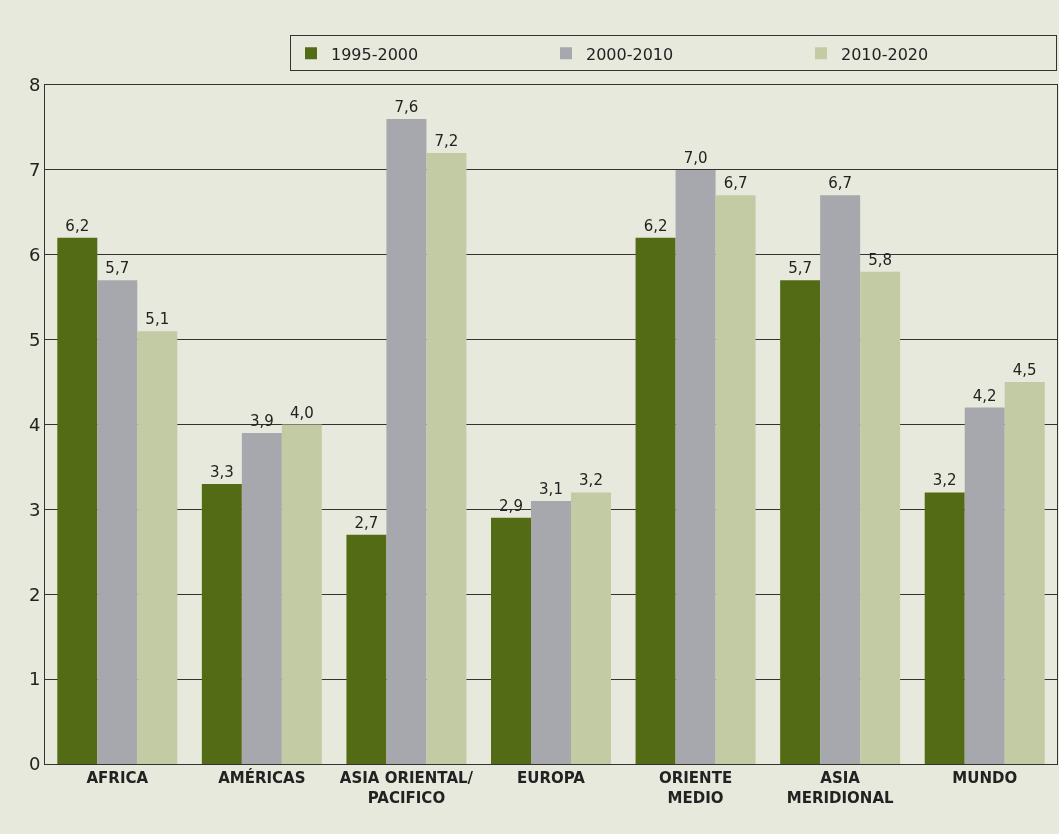 The width and height of the screenshot is (1059, 834). I want to click on legend-label: 1995-2000, so click(375, 54).